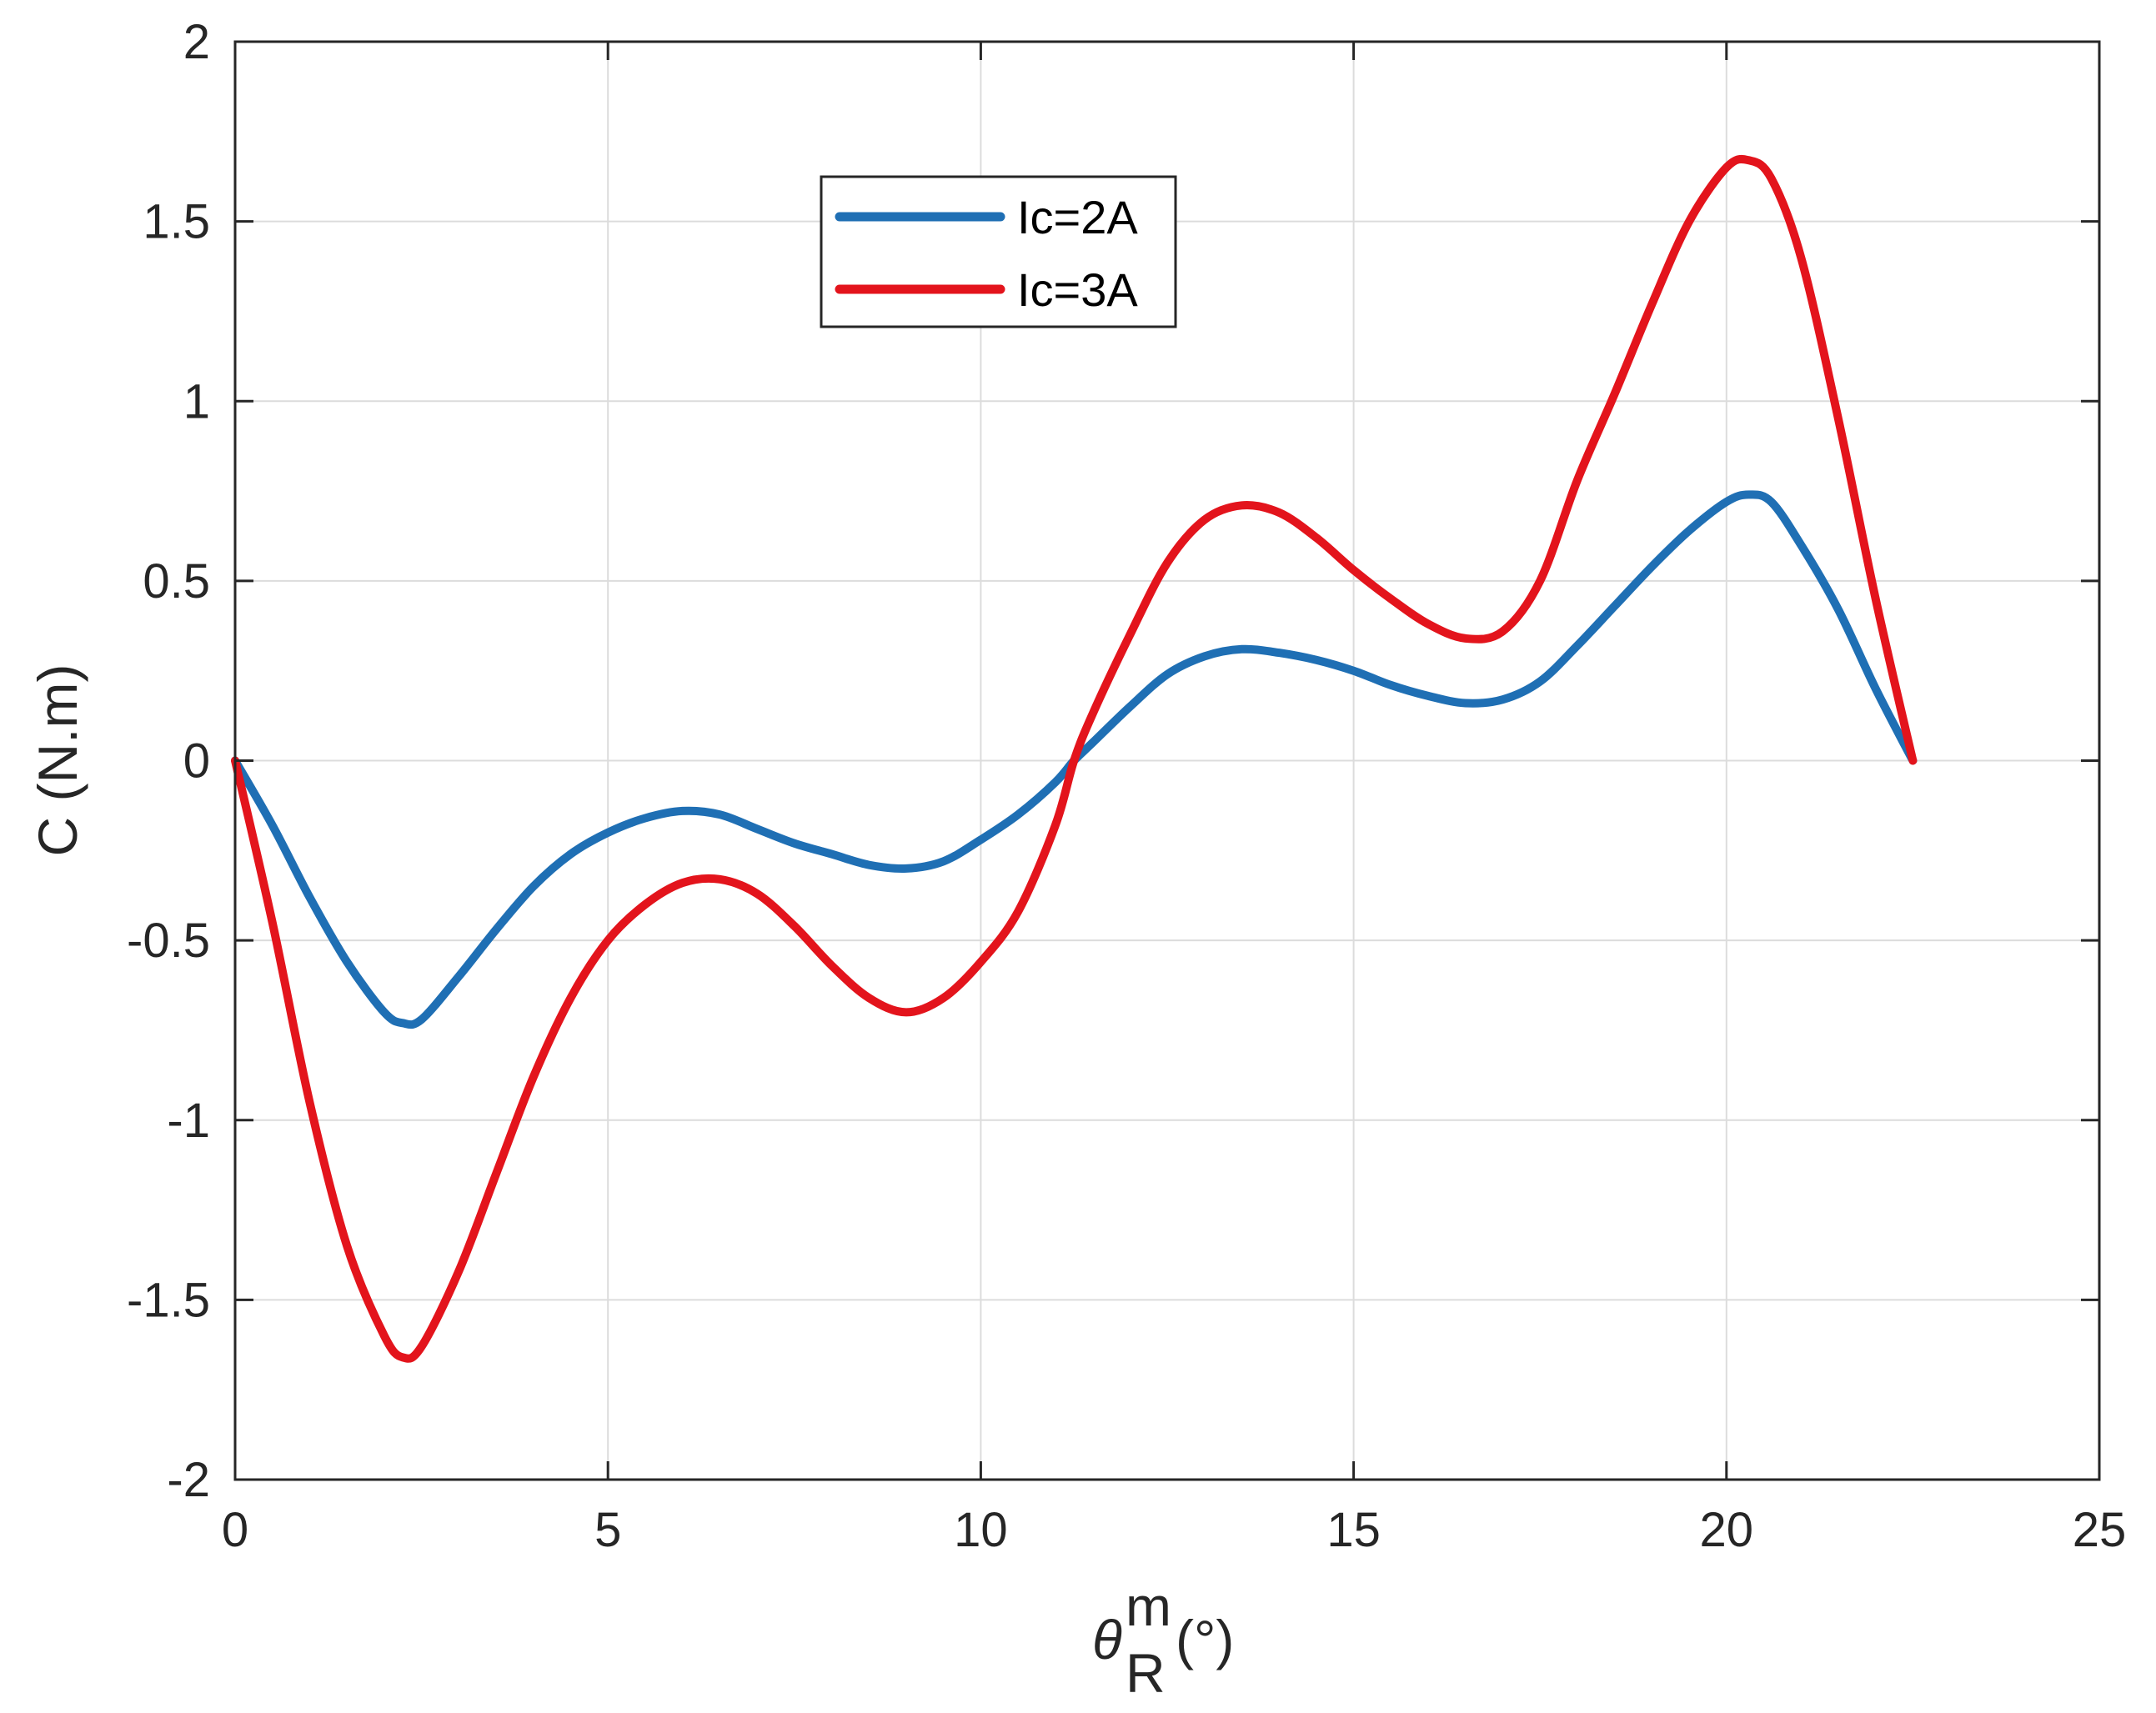 Image resolution: width=2156 pixels, height=1713 pixels. Describe the element at coordinates (607, 1530) in the screenshot. I see `x-tick-label: 5` at that location.